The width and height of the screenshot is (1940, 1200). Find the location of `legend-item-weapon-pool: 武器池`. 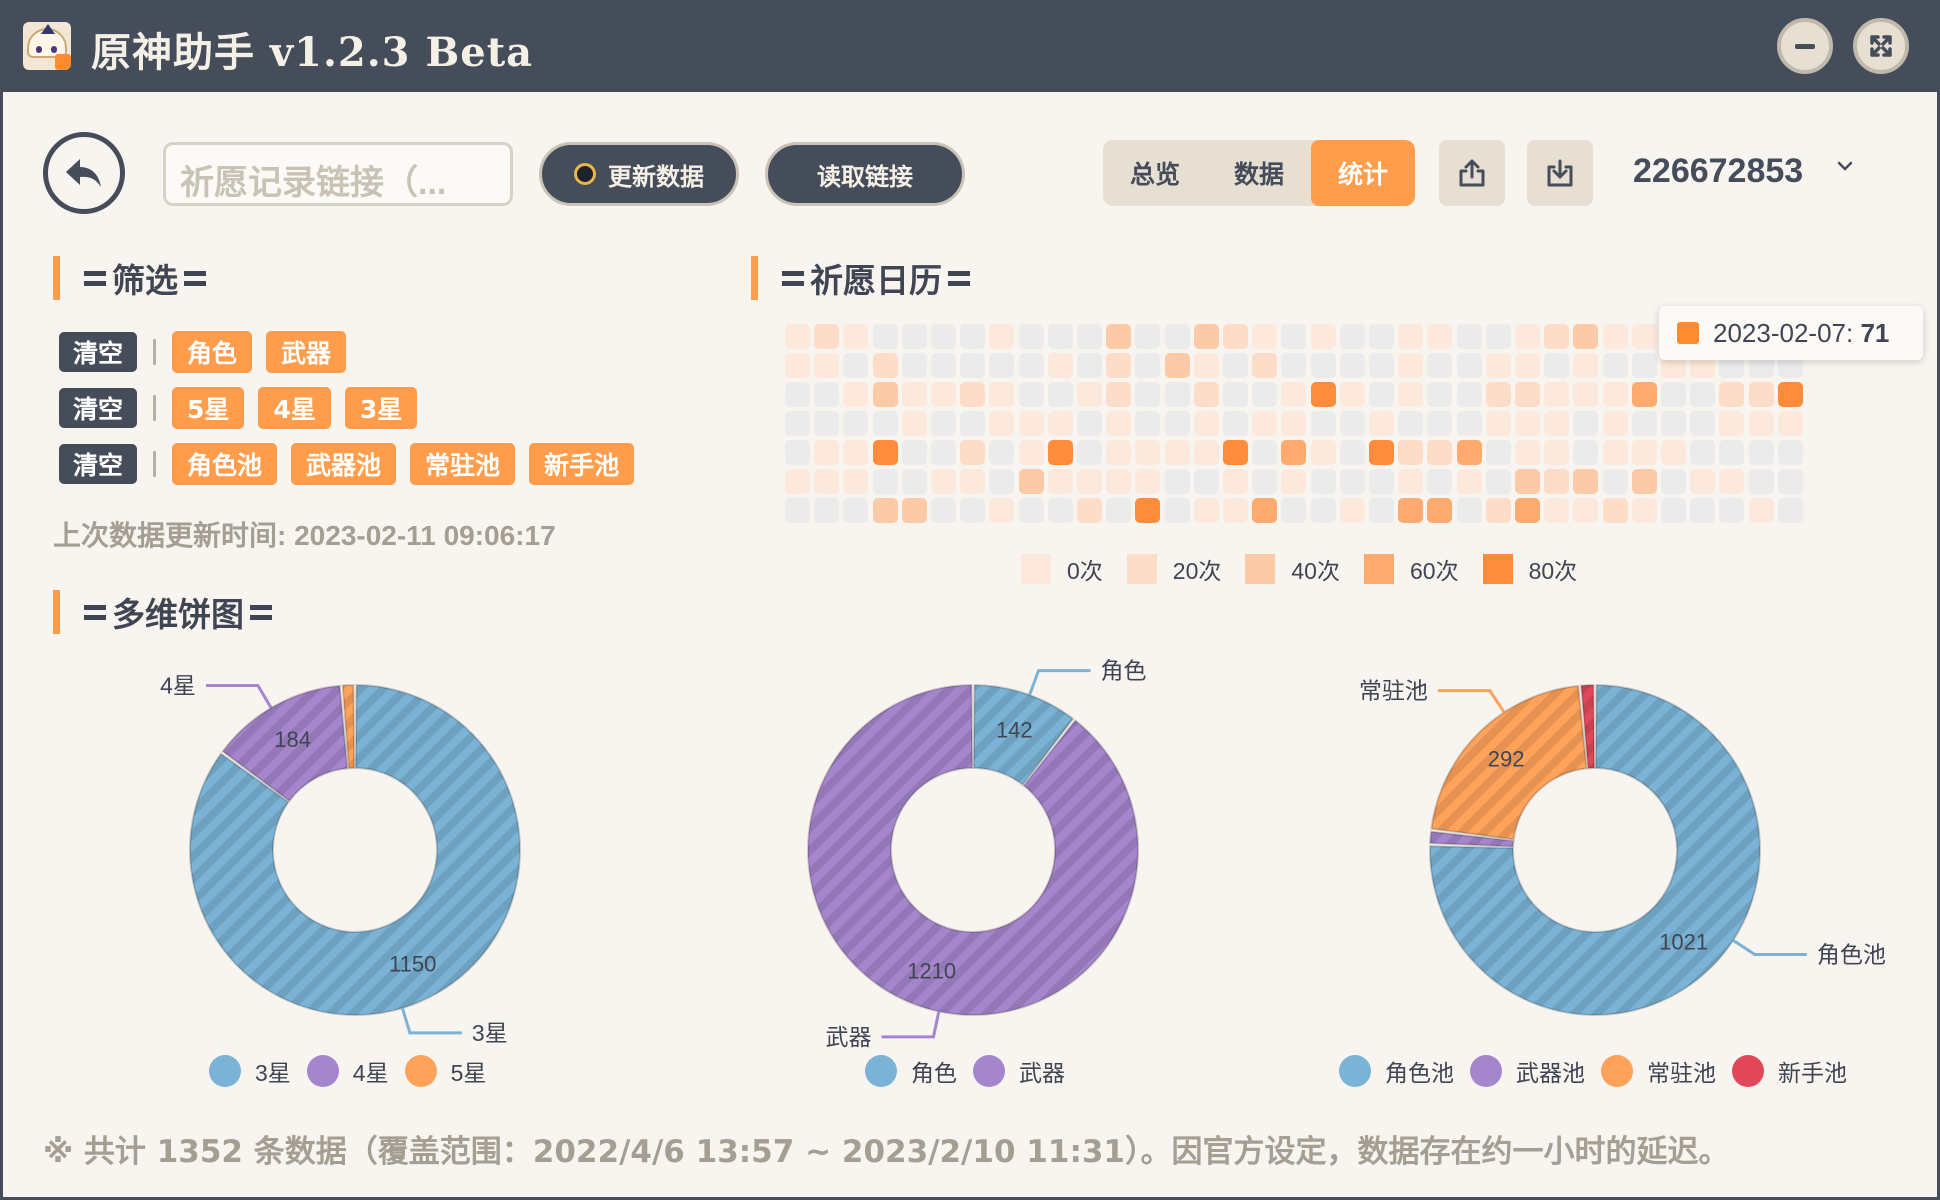

legend-item-weapon-pool: 武器池 is located at coordinates (1527, 1071).